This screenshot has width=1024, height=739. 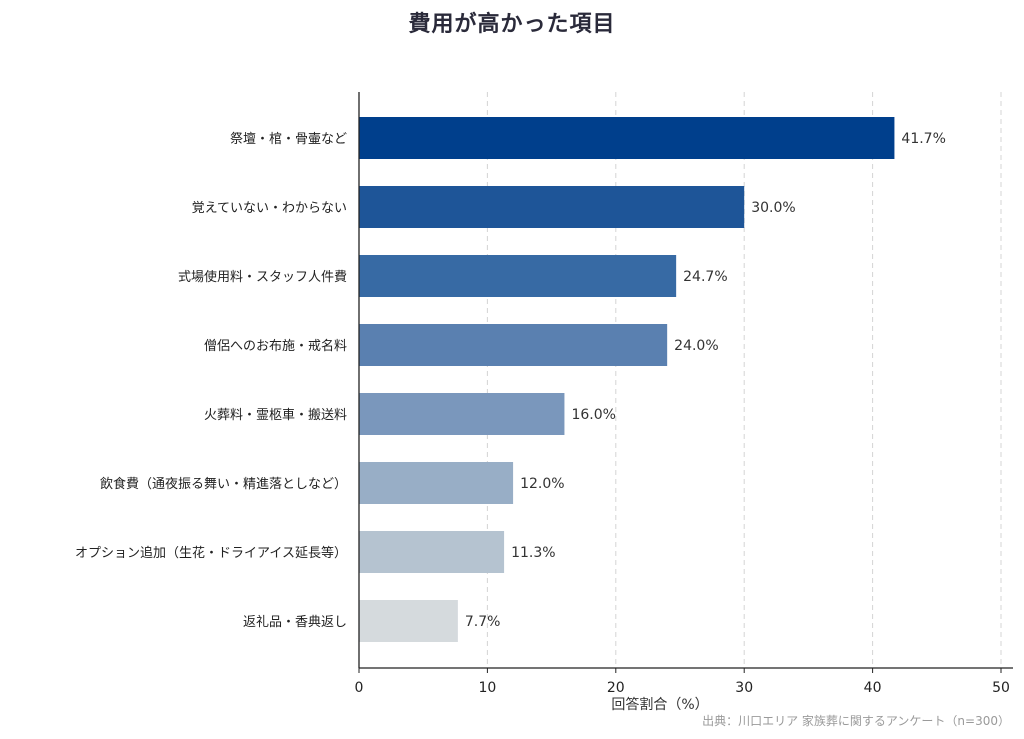 I want to click on category-label: 返礼品・香典返し, so click(x=295, y=622).